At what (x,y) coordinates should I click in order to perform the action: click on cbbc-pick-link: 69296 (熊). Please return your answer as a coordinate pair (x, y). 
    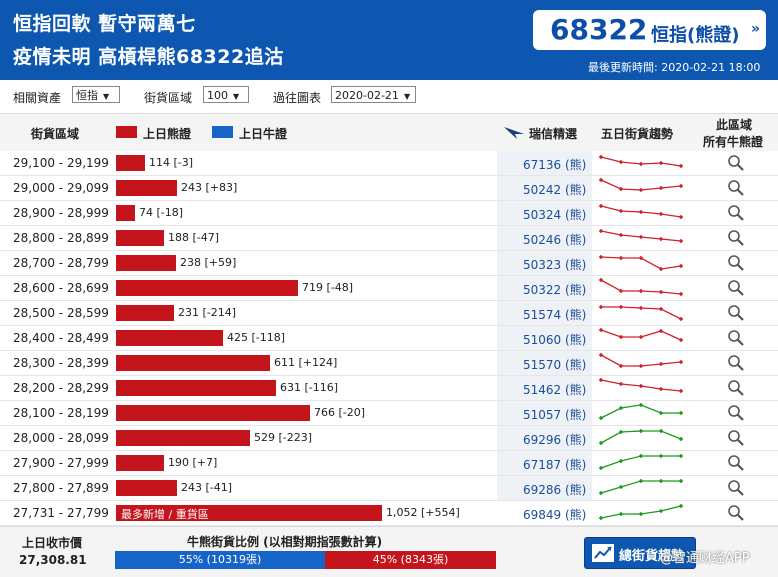
    Looking at the image, I should click on (544, 438).